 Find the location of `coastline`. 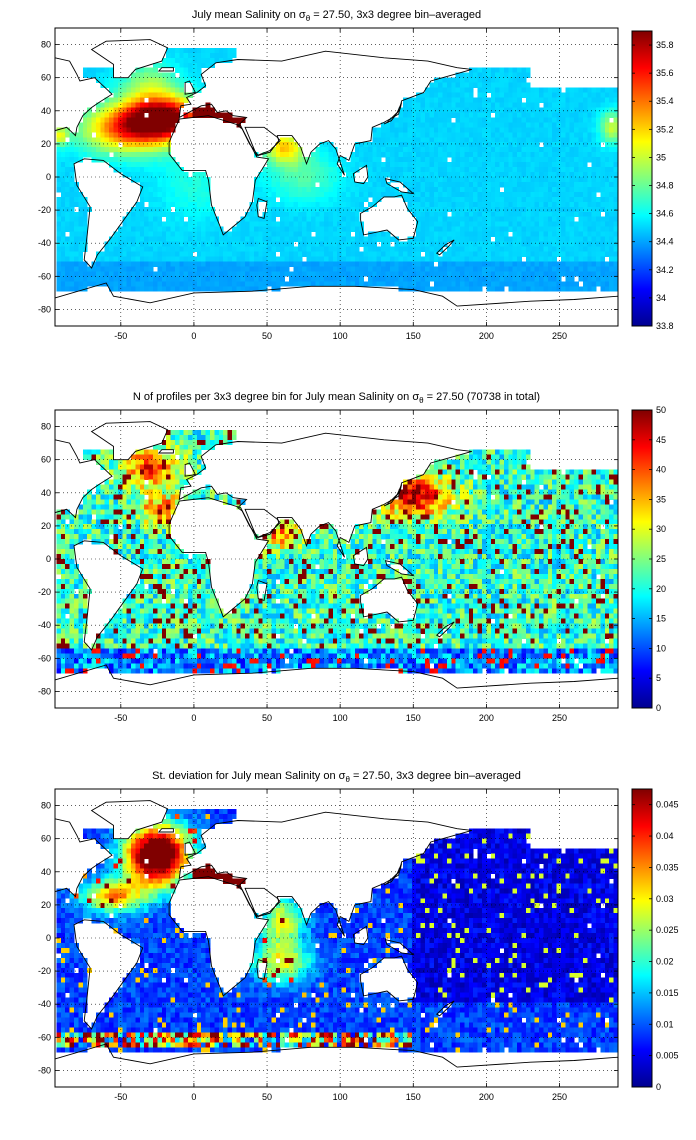

coastline is located at coordinates (108, 213).